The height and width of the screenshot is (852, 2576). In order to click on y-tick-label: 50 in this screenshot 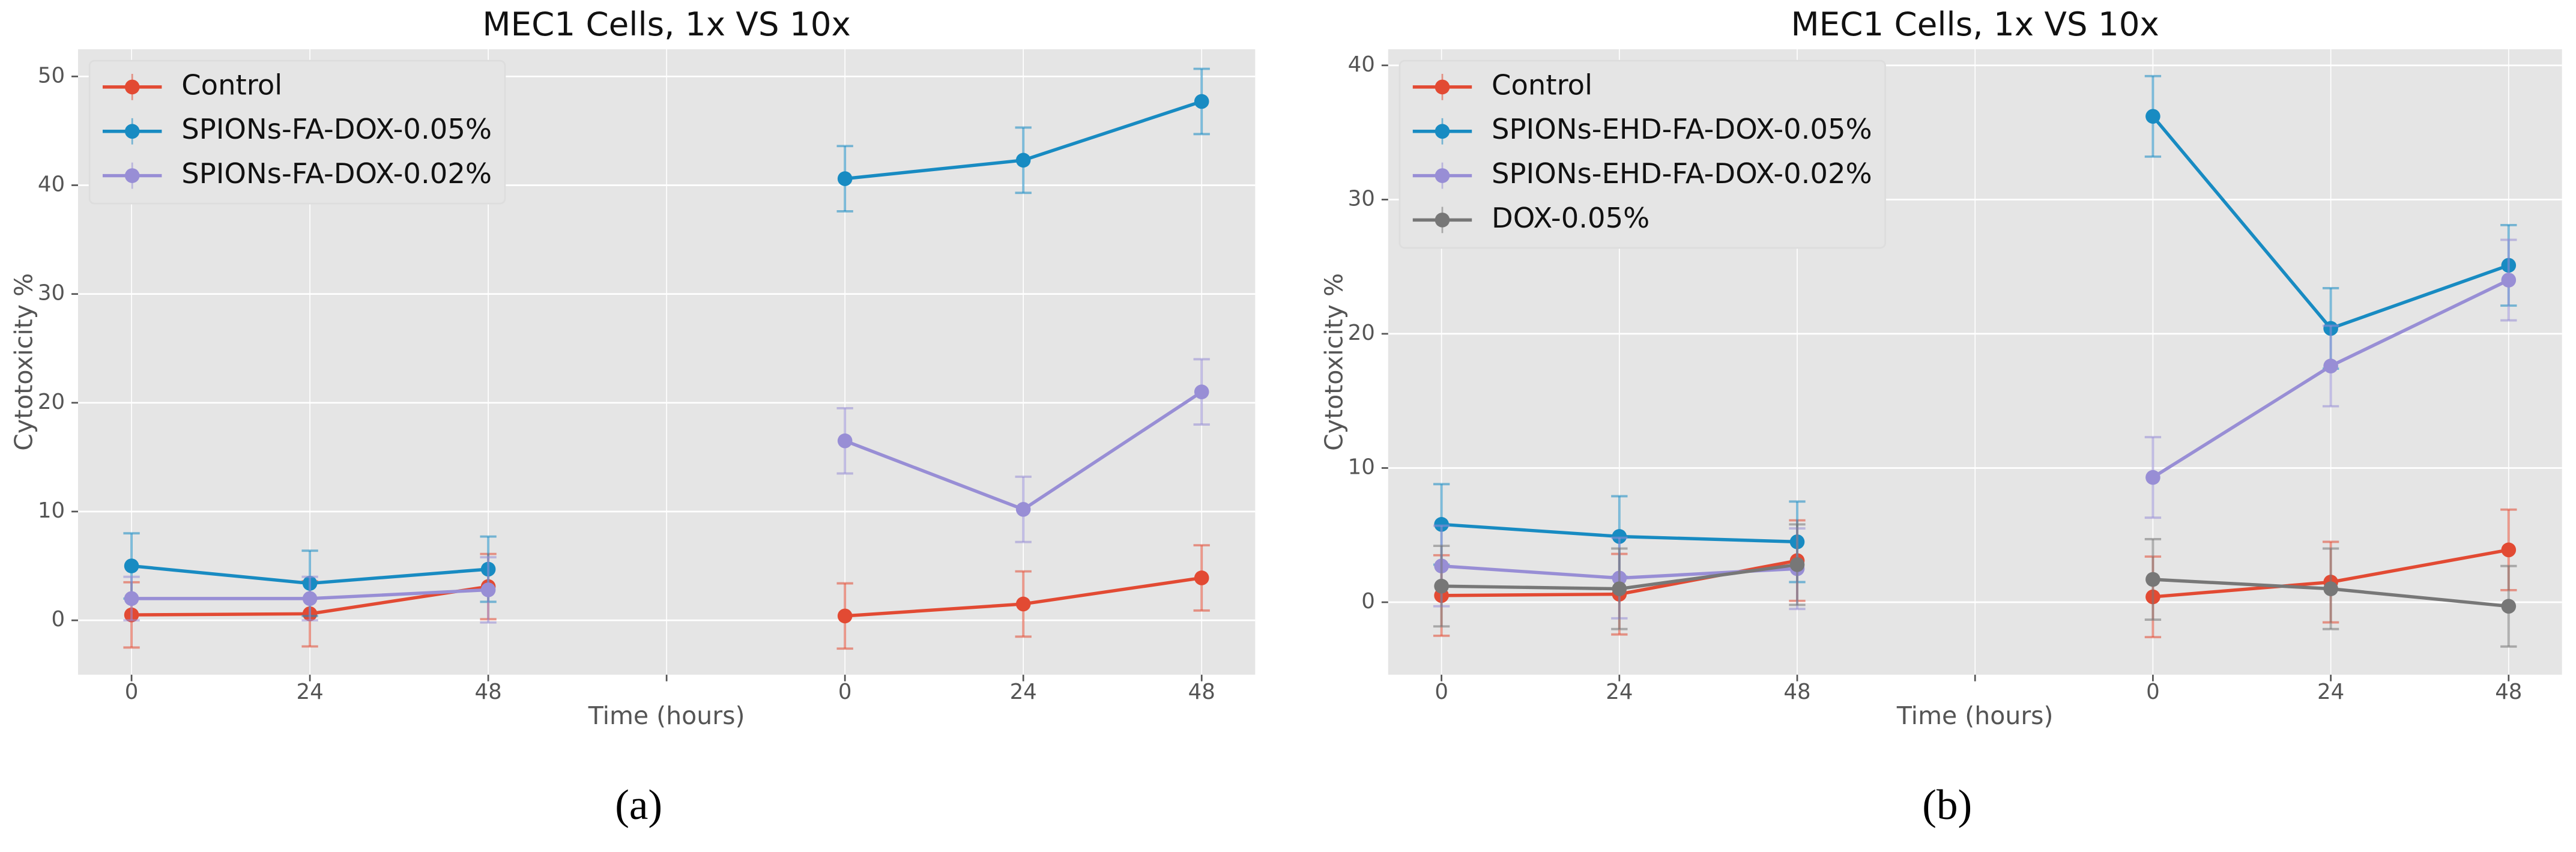, I will do `click(51, 75)`.